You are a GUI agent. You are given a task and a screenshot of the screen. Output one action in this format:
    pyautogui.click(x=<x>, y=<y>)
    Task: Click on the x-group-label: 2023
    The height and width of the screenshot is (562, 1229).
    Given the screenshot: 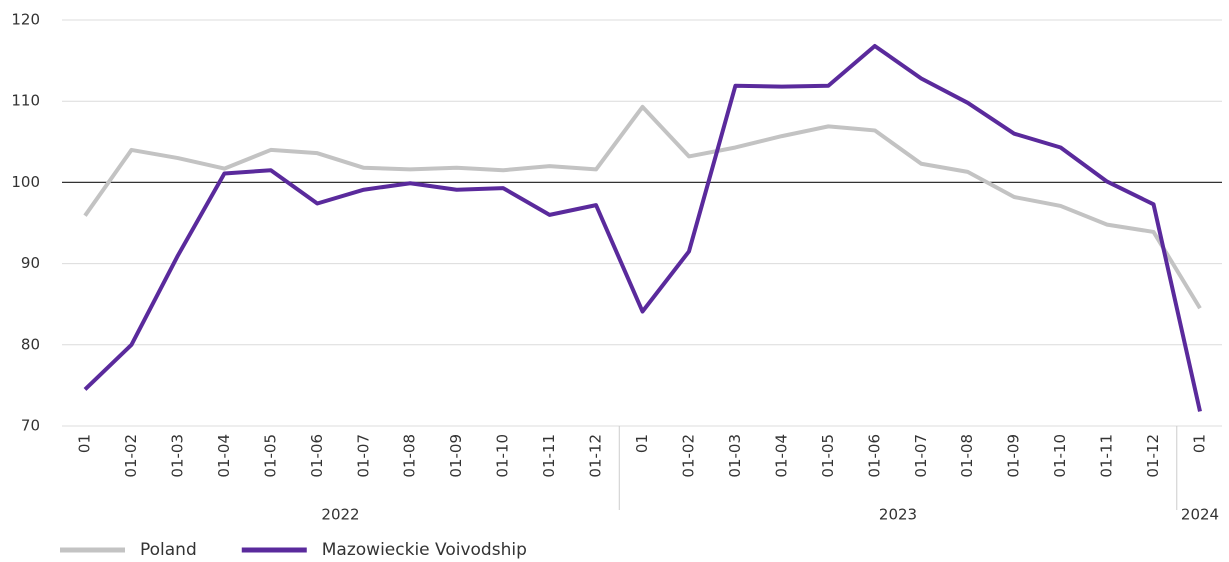 What is the action you would take?
    pyautogui.click(x=898, y=515)
    